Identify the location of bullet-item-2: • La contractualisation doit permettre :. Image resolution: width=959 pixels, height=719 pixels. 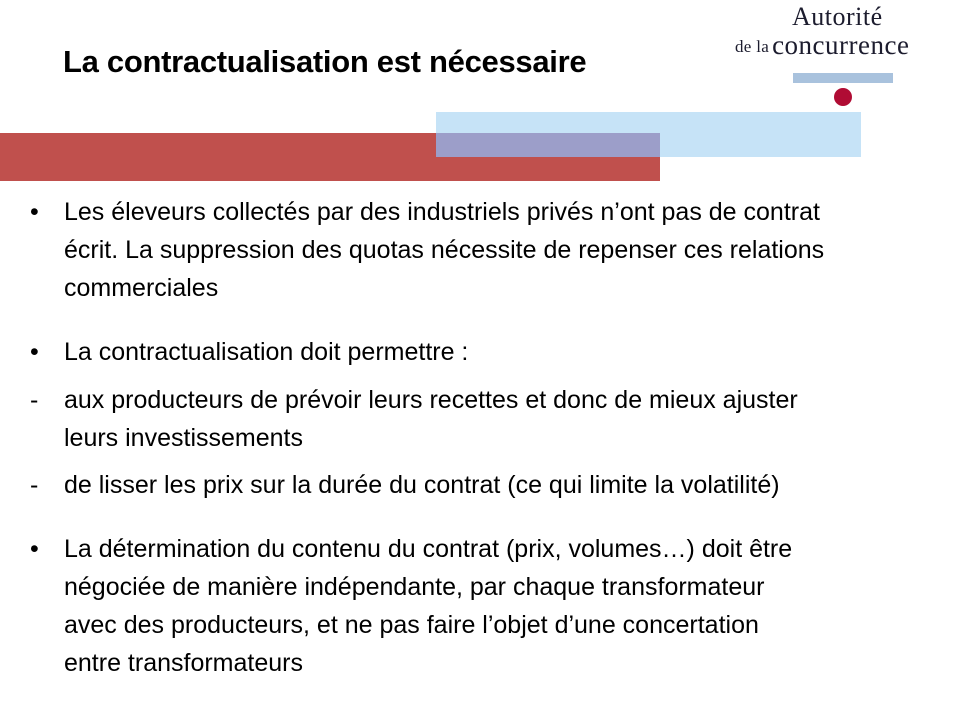
(483, 352).